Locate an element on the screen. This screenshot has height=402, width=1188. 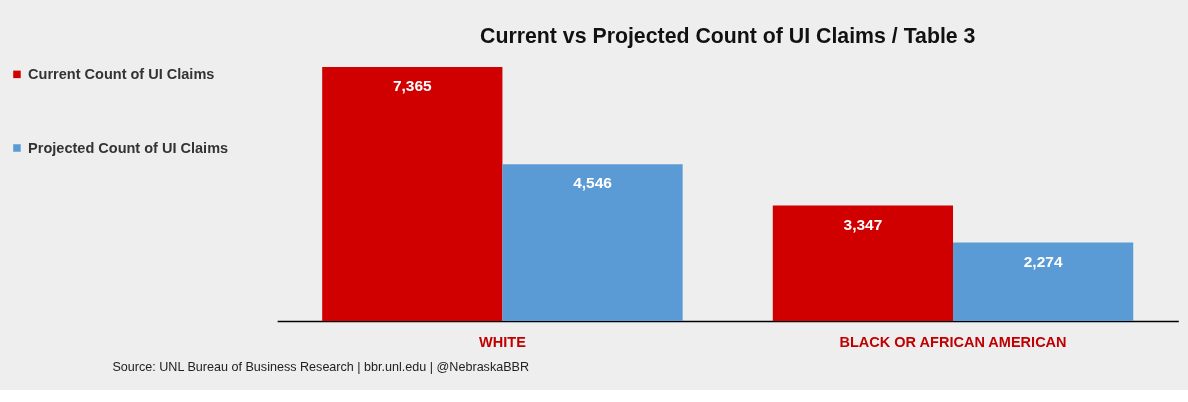
data-label: 2,274 is located at coordinates (1043, 261).